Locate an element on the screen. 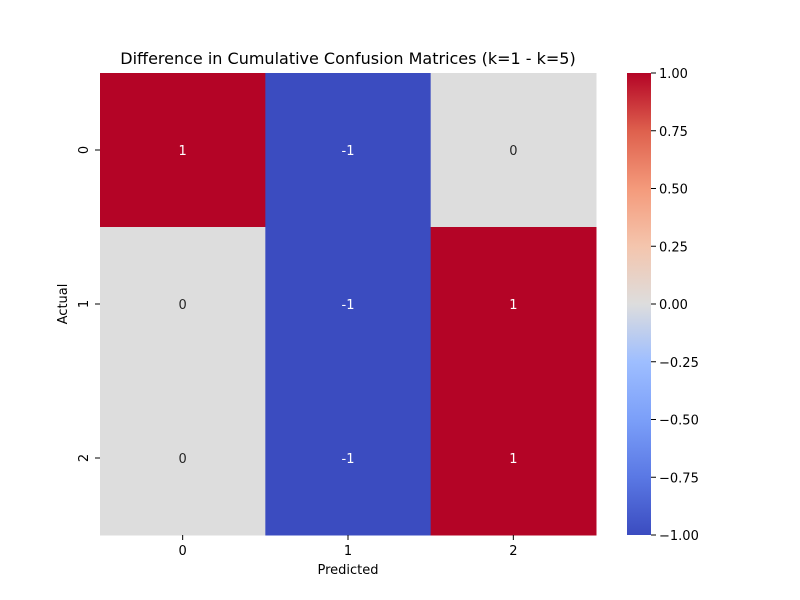 Image resolution: width=800 pixels, height=600 pixels. colorbar-tick-label: 0.25 is located at coordinates (673, 247).